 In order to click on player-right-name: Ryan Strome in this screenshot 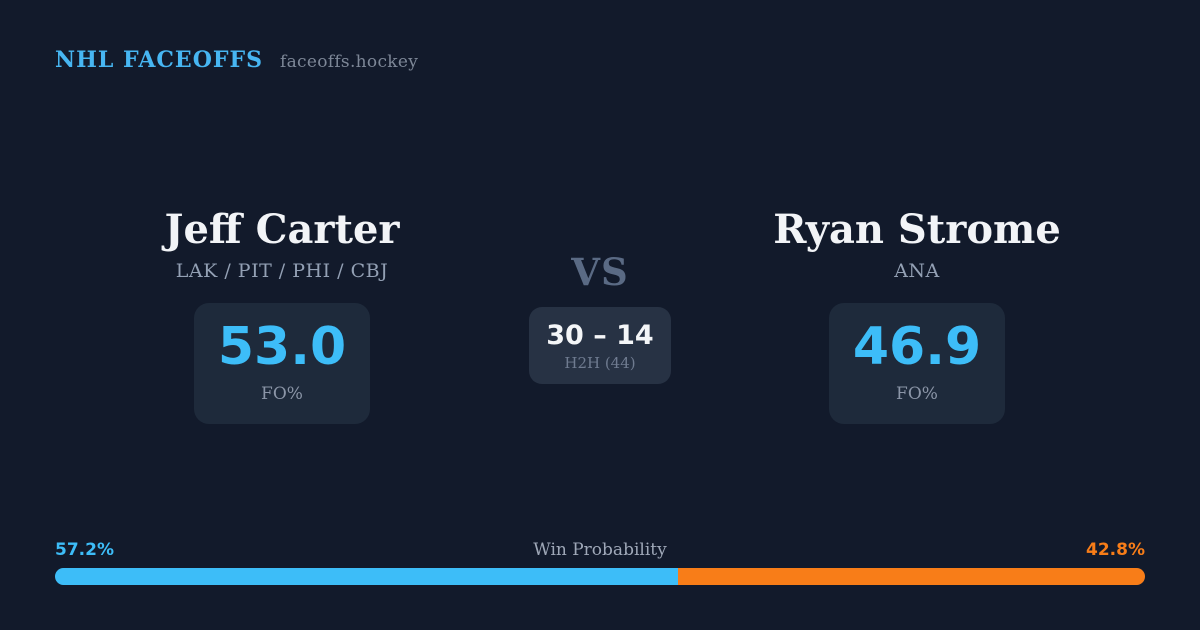, I will do `click(917, 229)`.